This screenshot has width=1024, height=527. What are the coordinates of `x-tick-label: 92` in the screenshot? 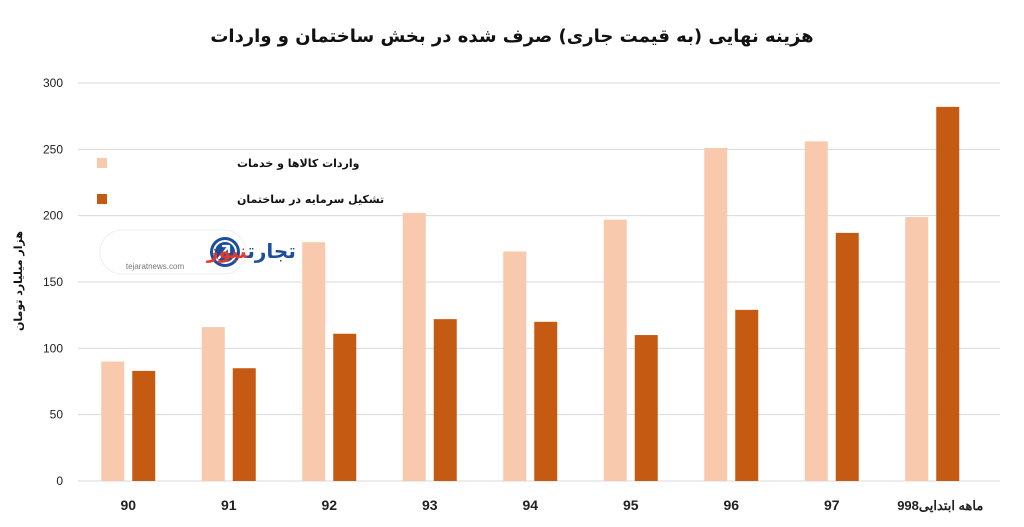 It's located at (329, 505).